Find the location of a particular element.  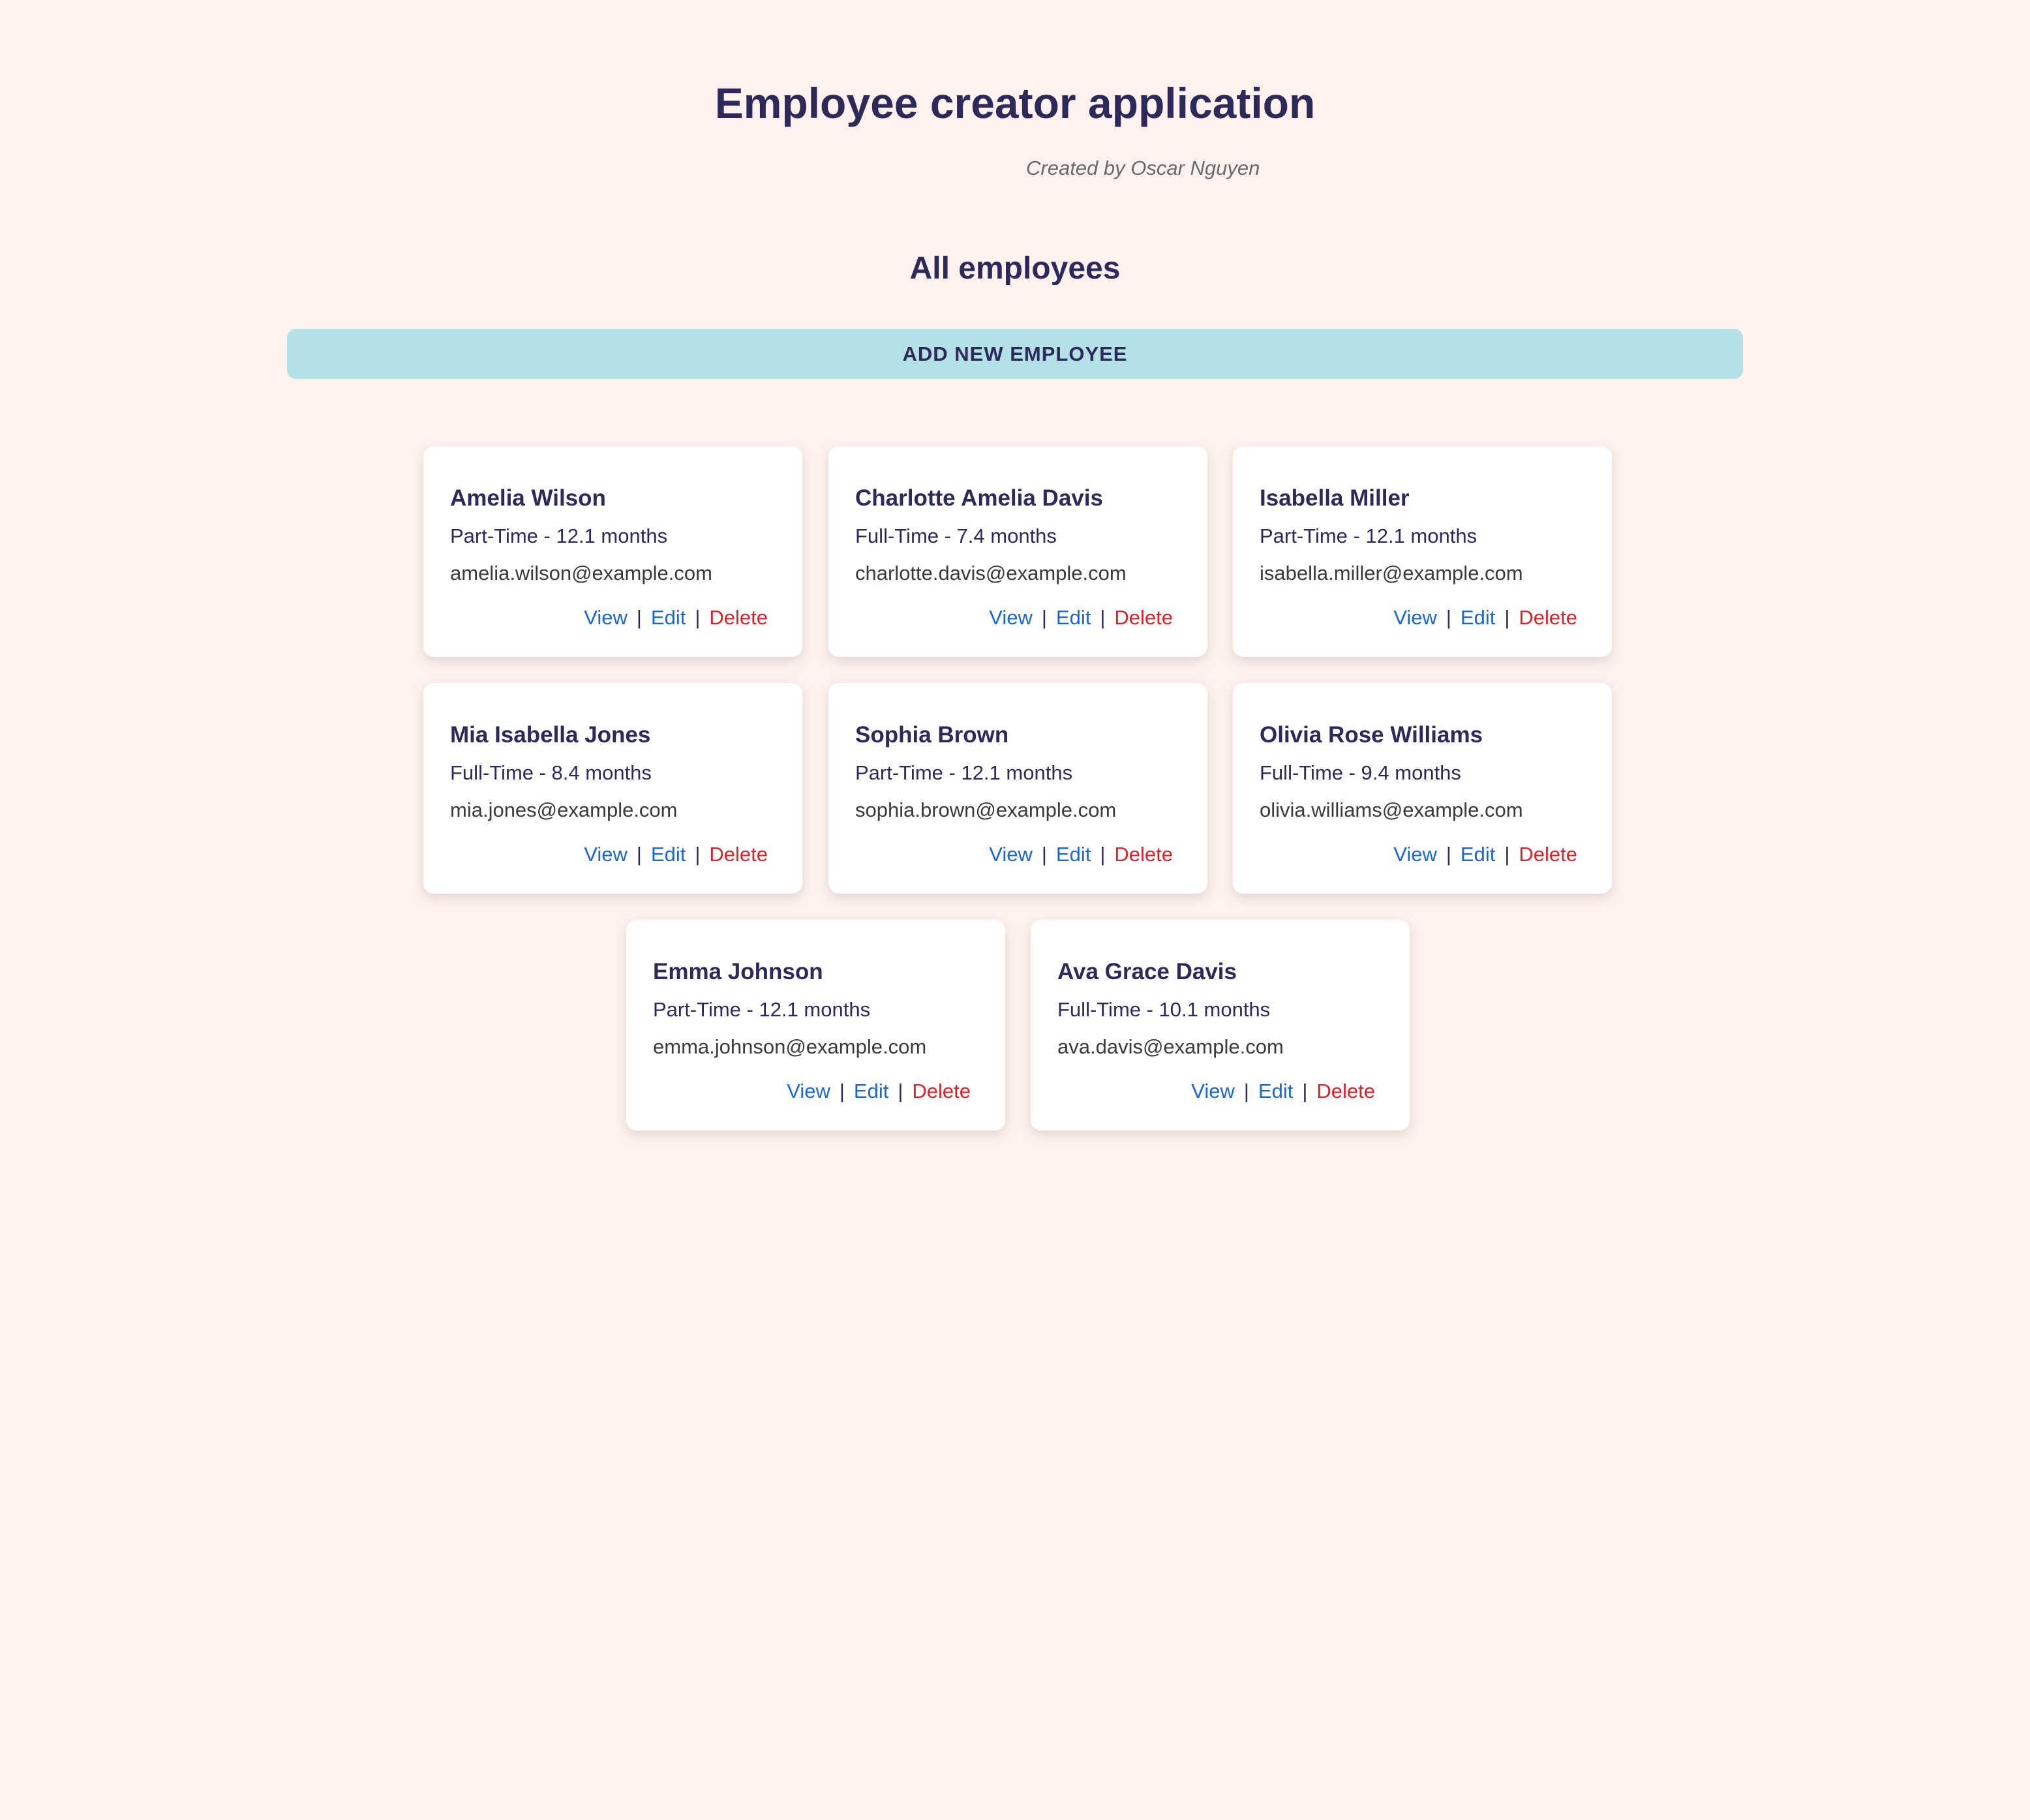

employment-summary: Full-Time - 7.4 months is located at coordinates (956, 536).